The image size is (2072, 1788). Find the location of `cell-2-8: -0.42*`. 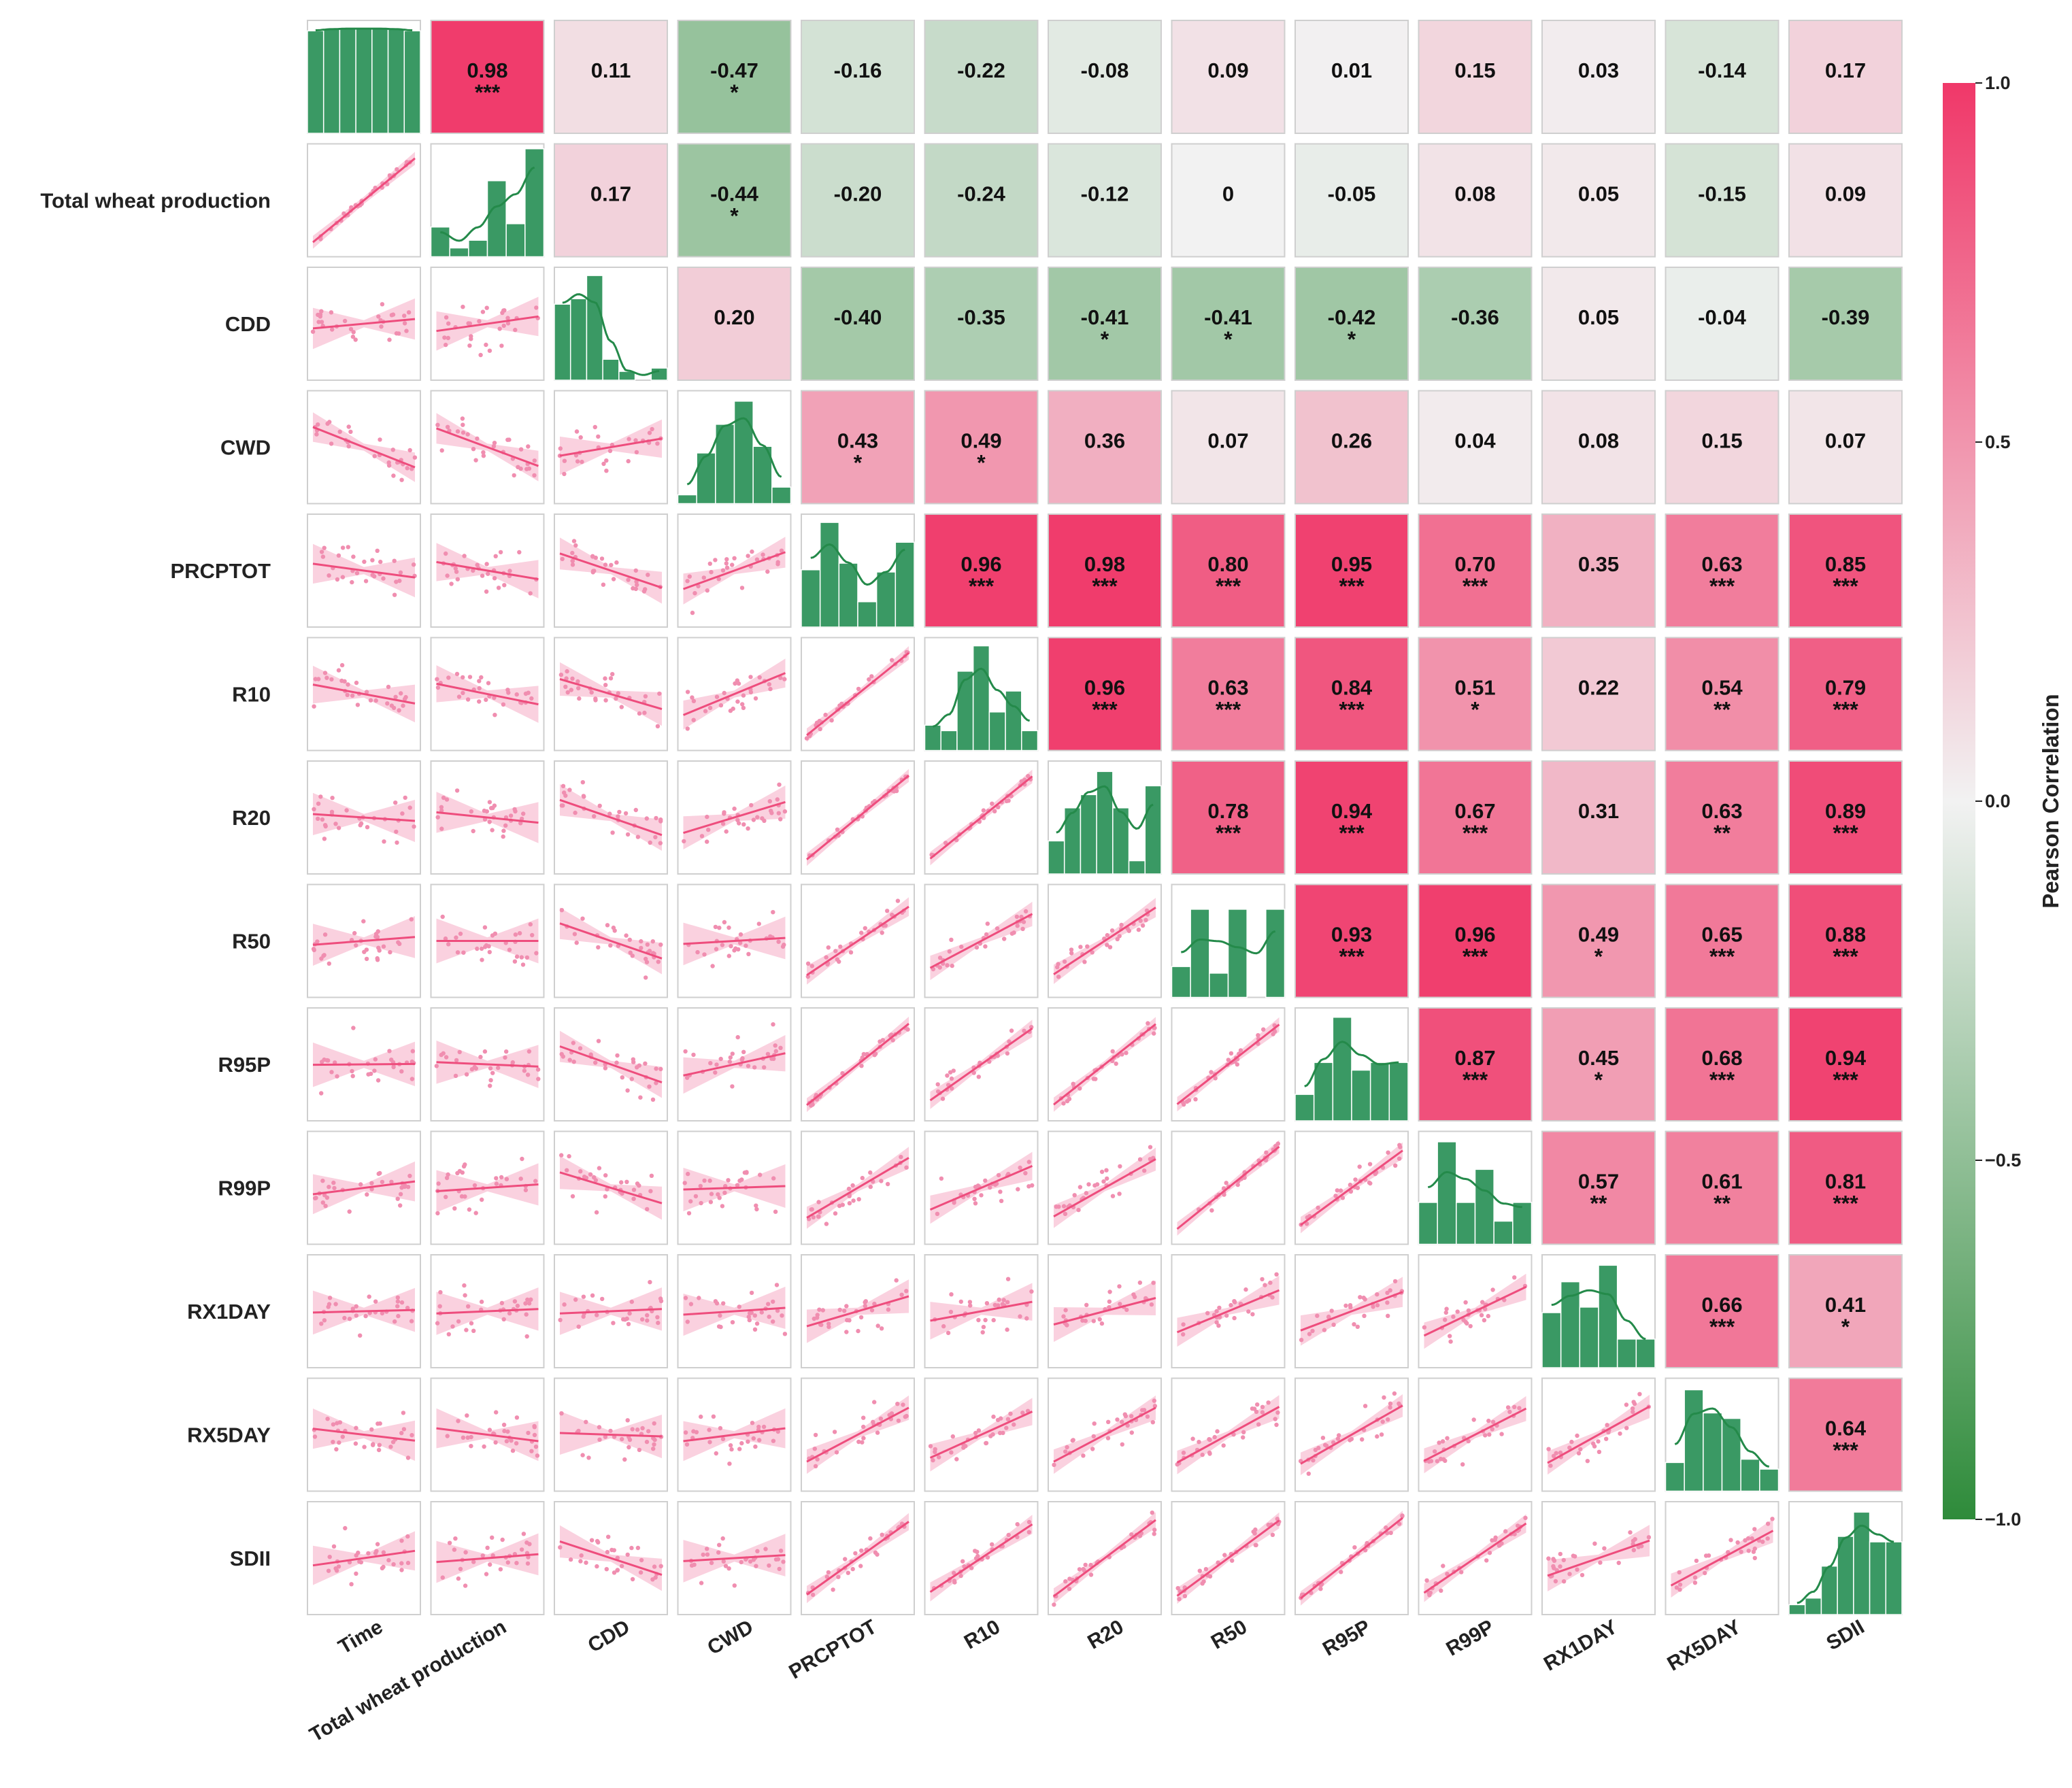

cell-2-8: -0.42* is located at coordinates (1351, 324).